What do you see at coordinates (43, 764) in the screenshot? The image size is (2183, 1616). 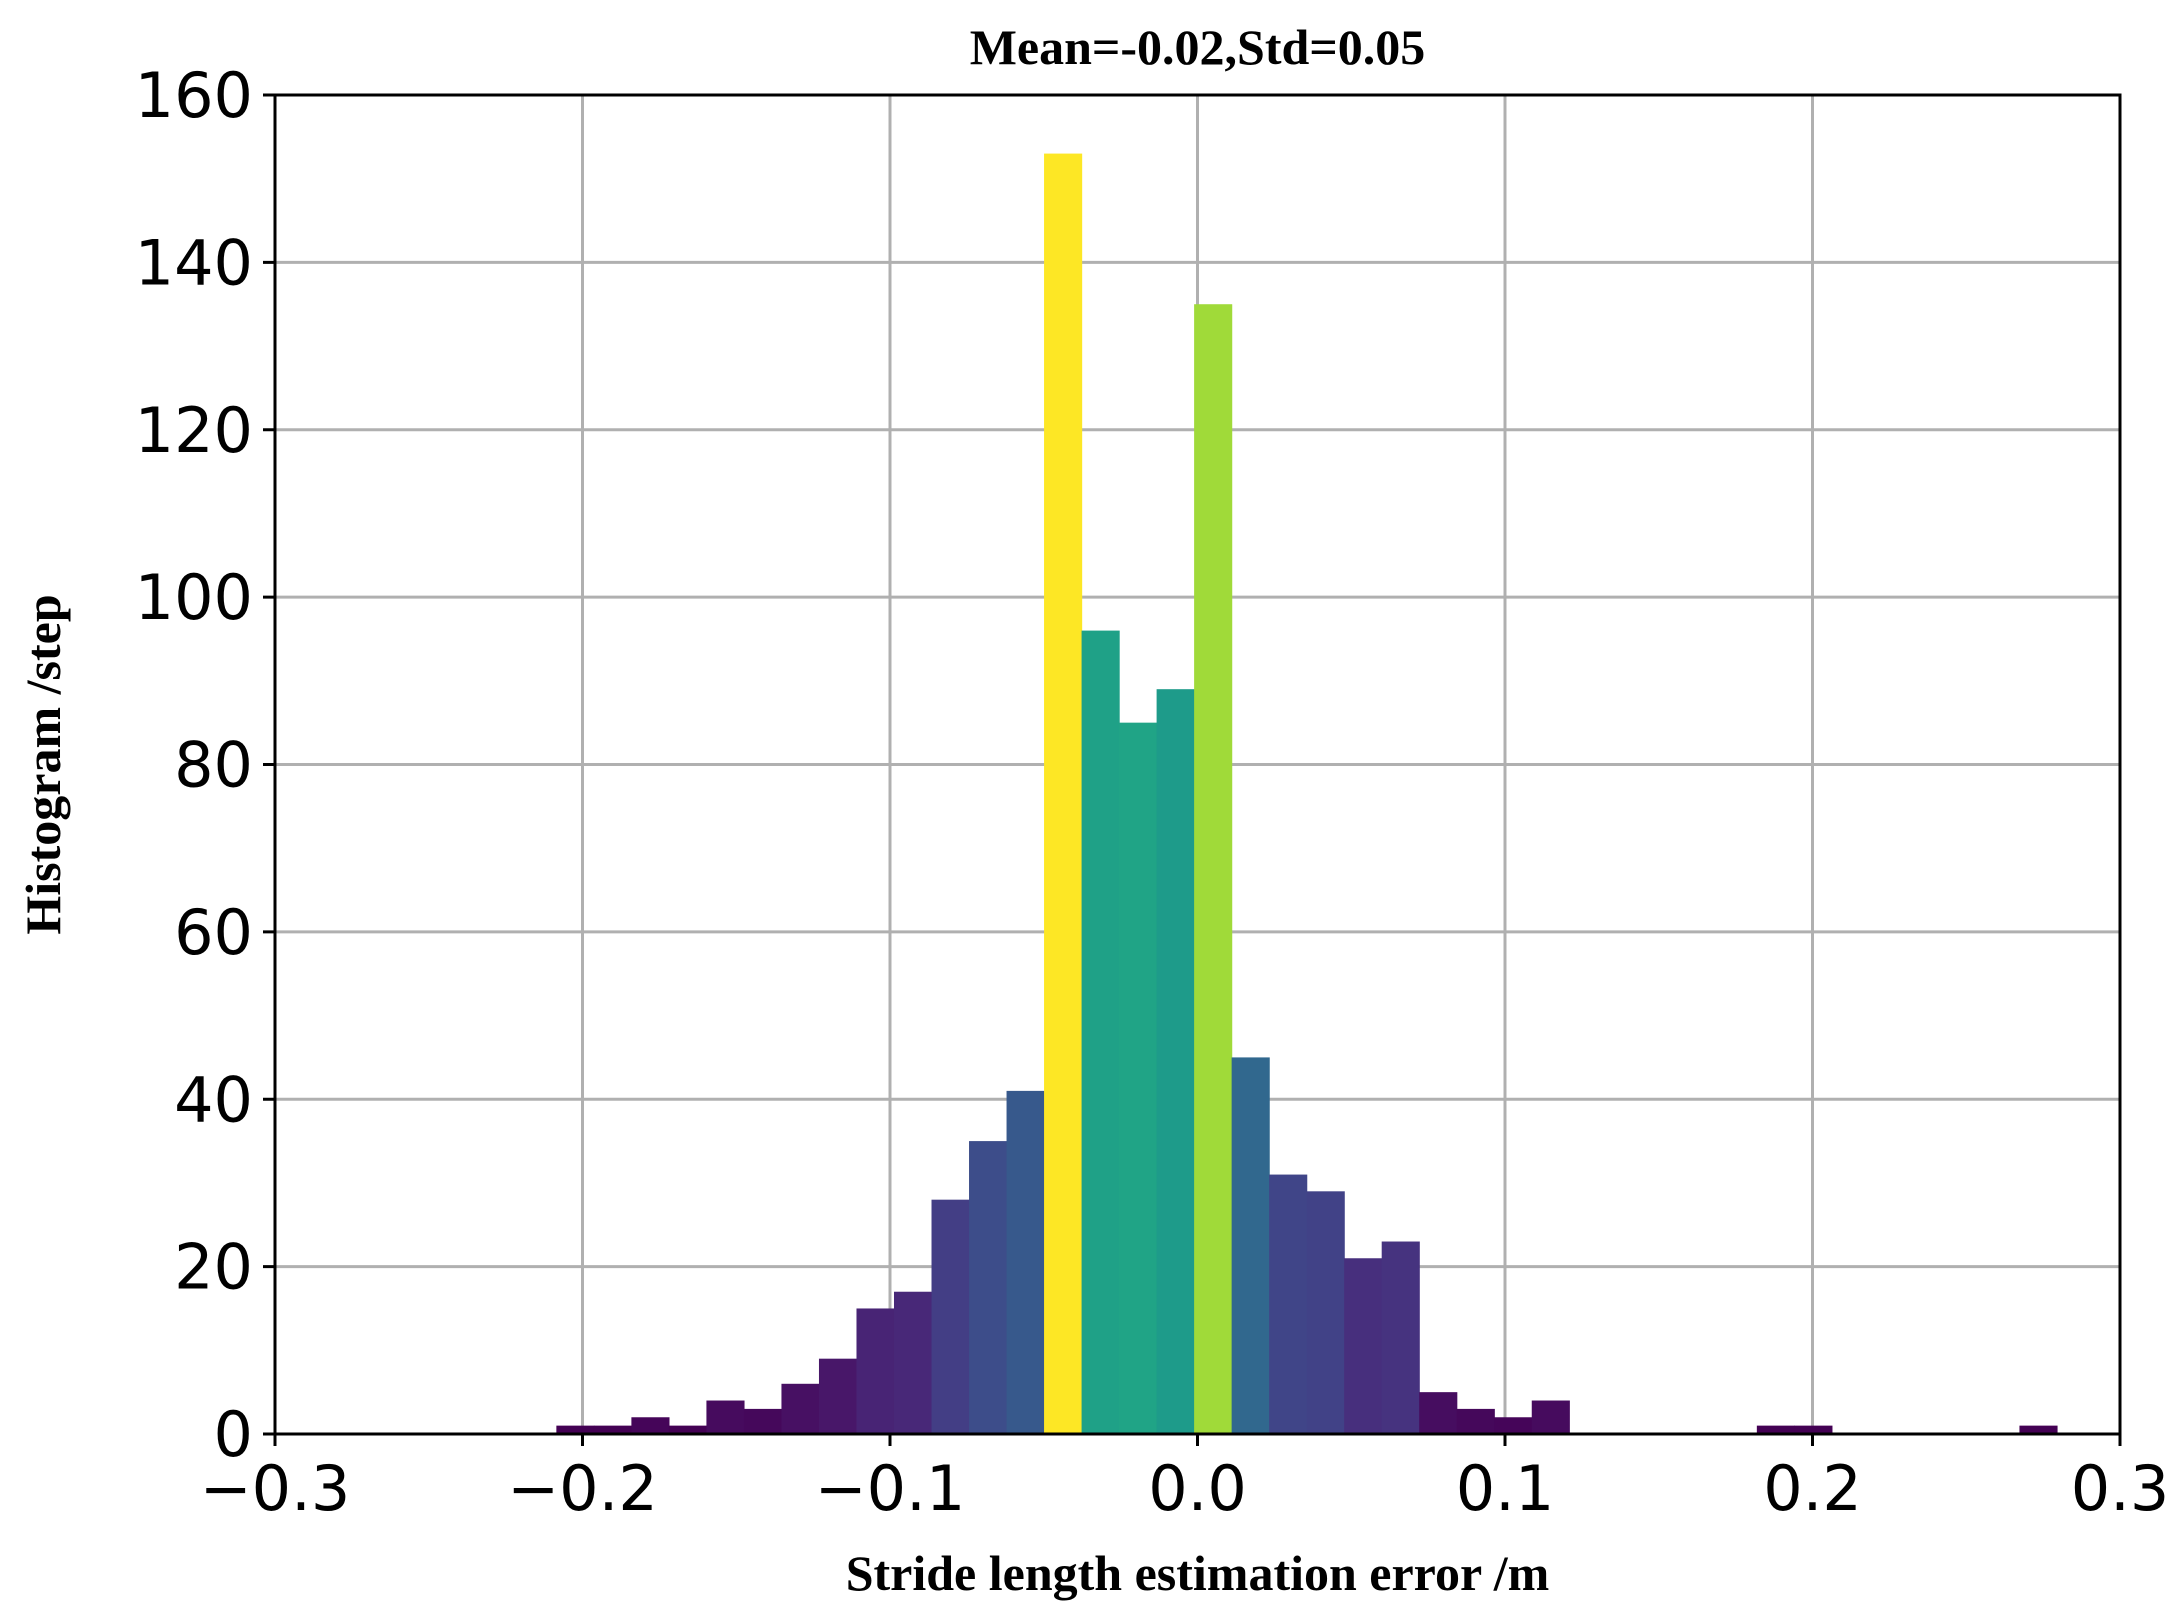 I see `y-axis-label: Histogram /step` at bounding box center [43, 764].